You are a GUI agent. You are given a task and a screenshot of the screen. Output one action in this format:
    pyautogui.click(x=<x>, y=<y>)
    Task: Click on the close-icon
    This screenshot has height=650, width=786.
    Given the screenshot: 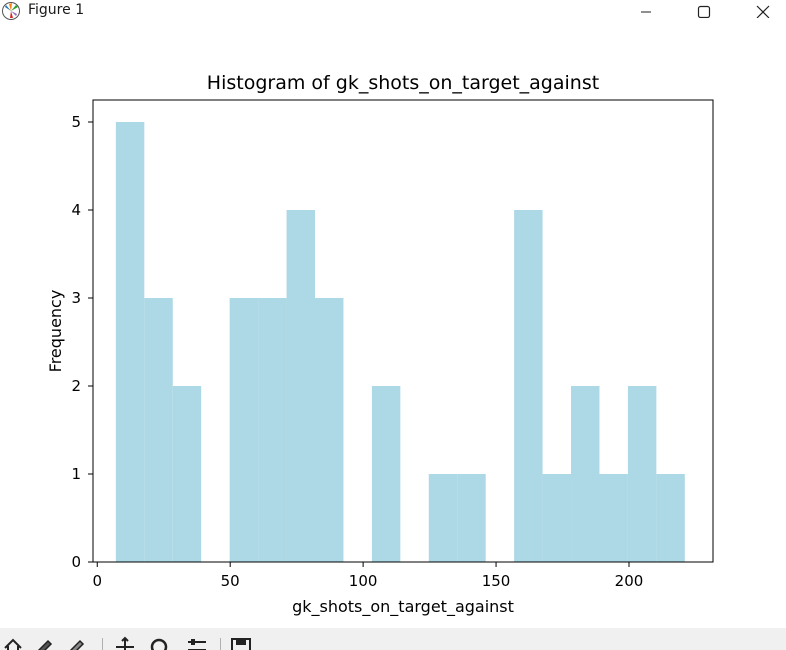 What is the action you would take?
    pyautogui.click(x=763, y=11)
    